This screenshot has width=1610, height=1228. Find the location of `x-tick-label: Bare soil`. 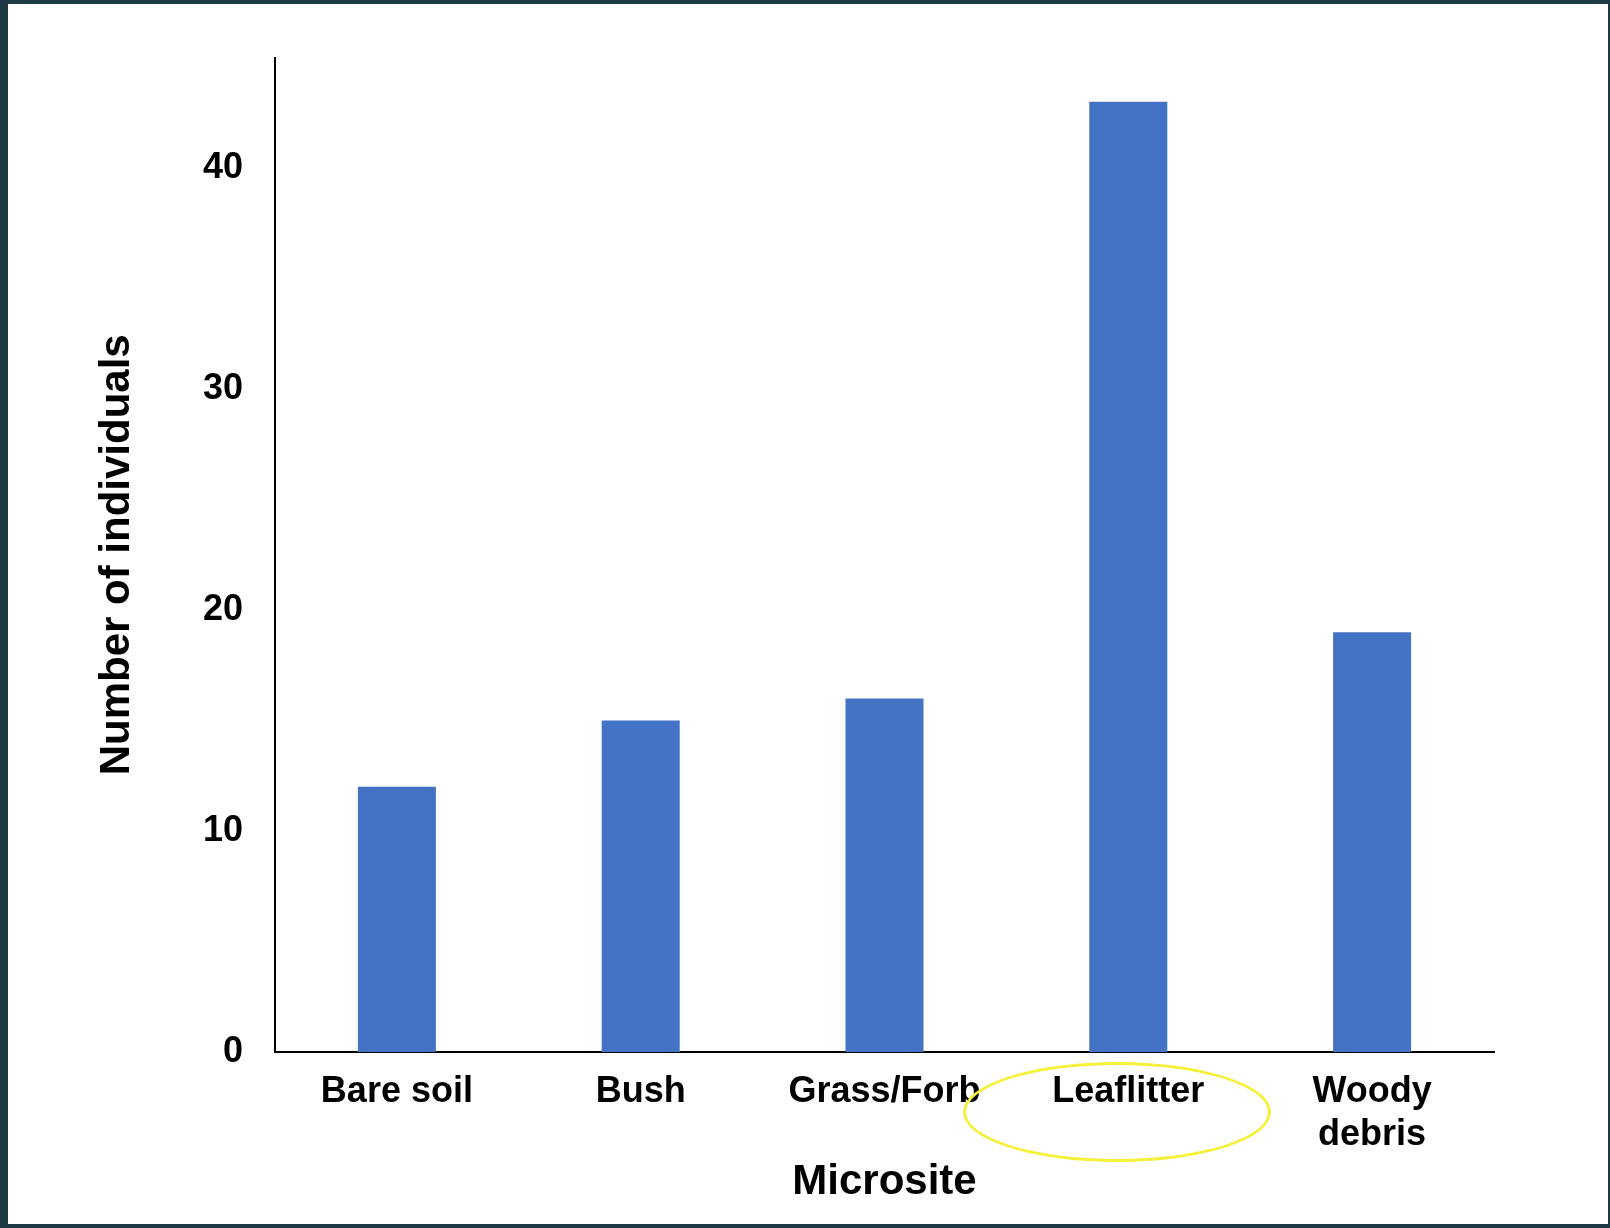

x-tick-label: Bare soil is located at coordinates (396, 1089).